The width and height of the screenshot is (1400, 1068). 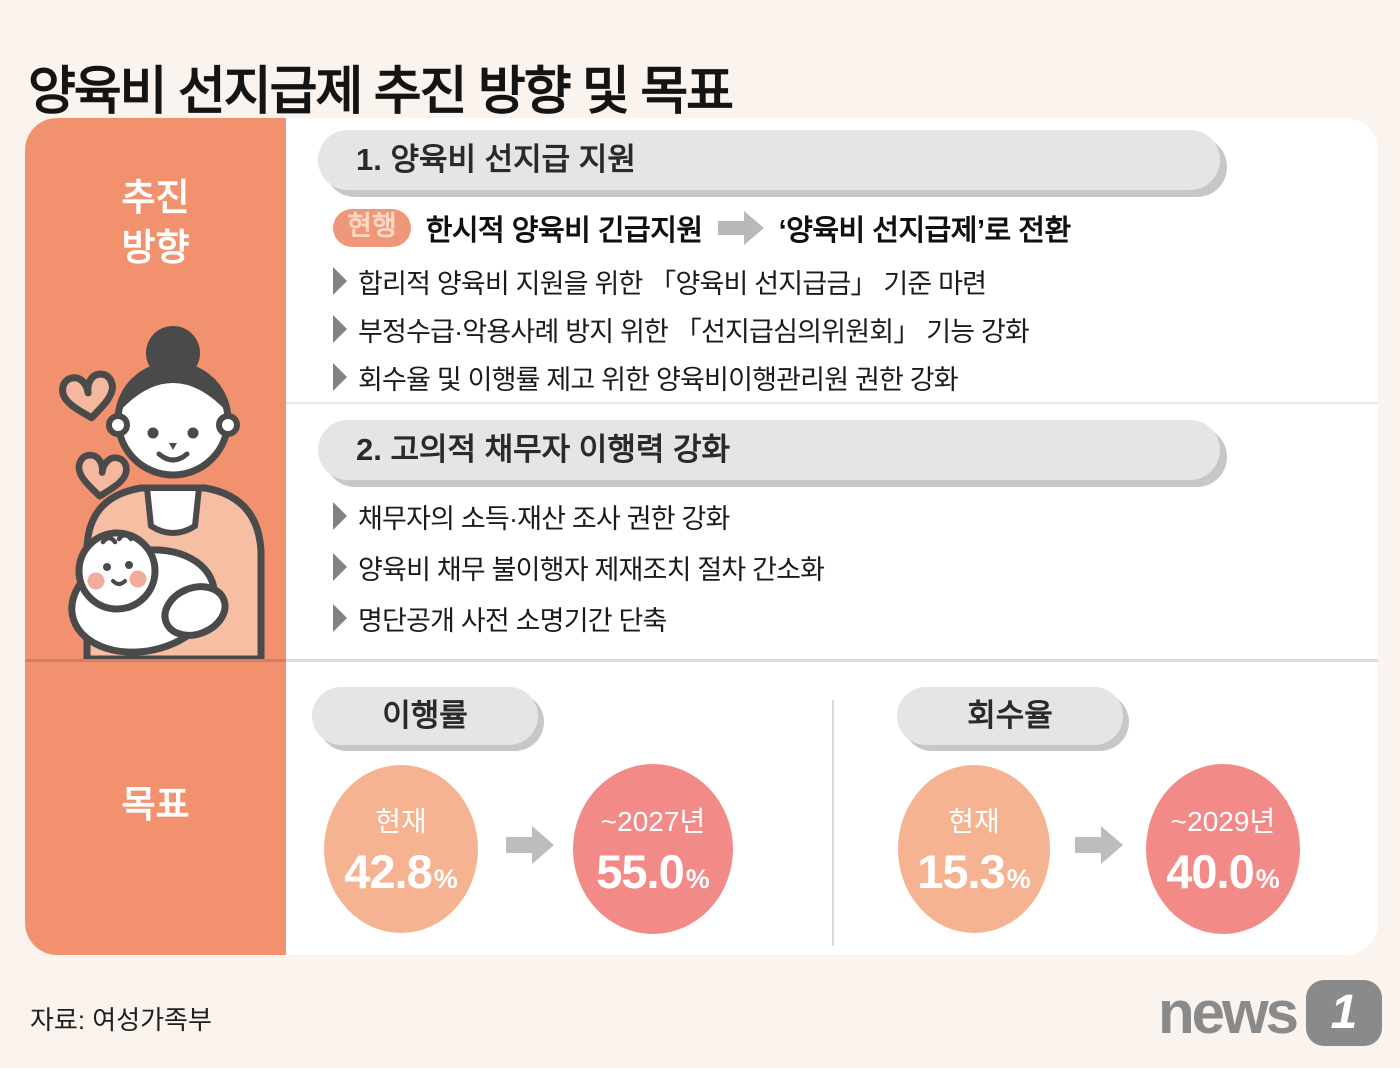 I want to click on goal-label: 회수율, so click(x=1010, y=715).